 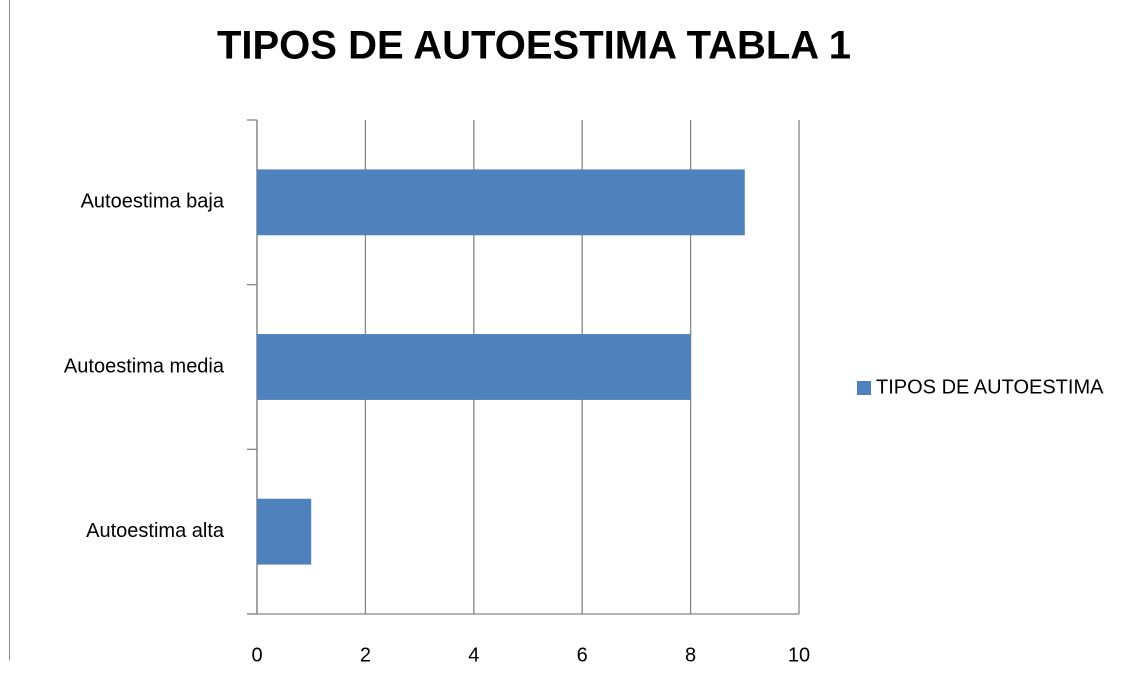 What do you see at coordinates (256, 655) in the screenshot?
I see `x-tick-label: 0` at bounding box center [256, 655].